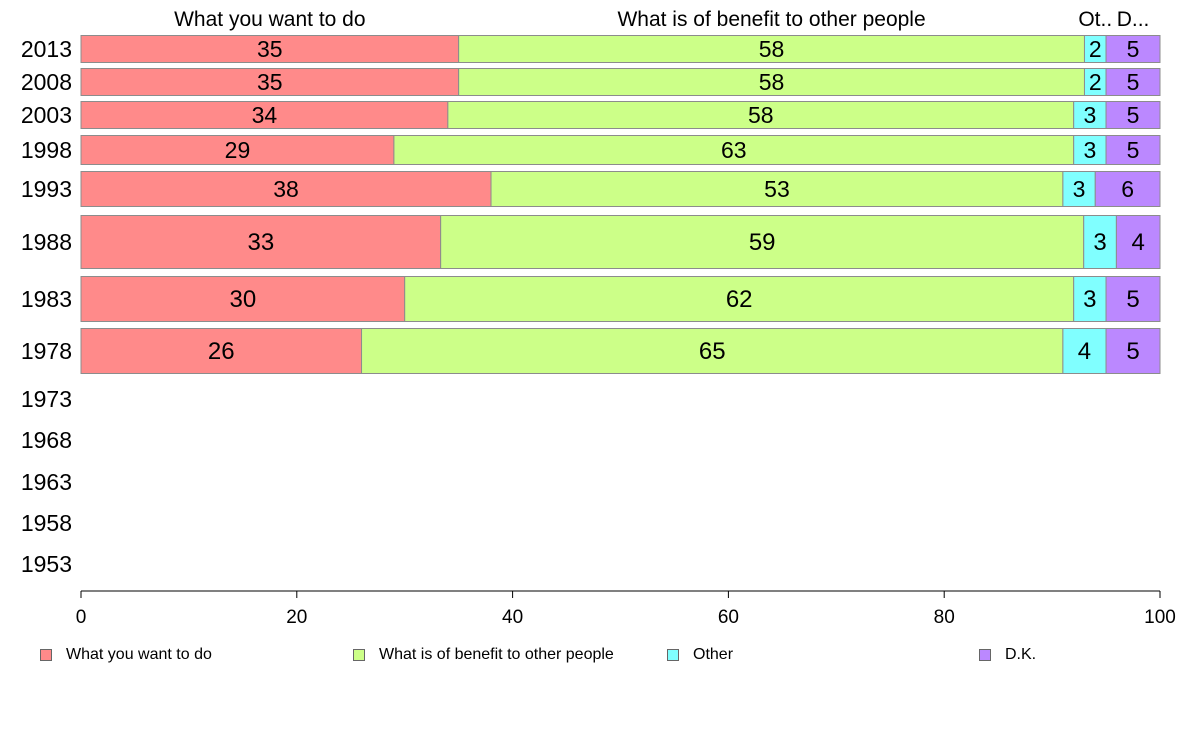 The image size is (1188, 736). I want to click on x-tick-label: 20, so click(296, 617).